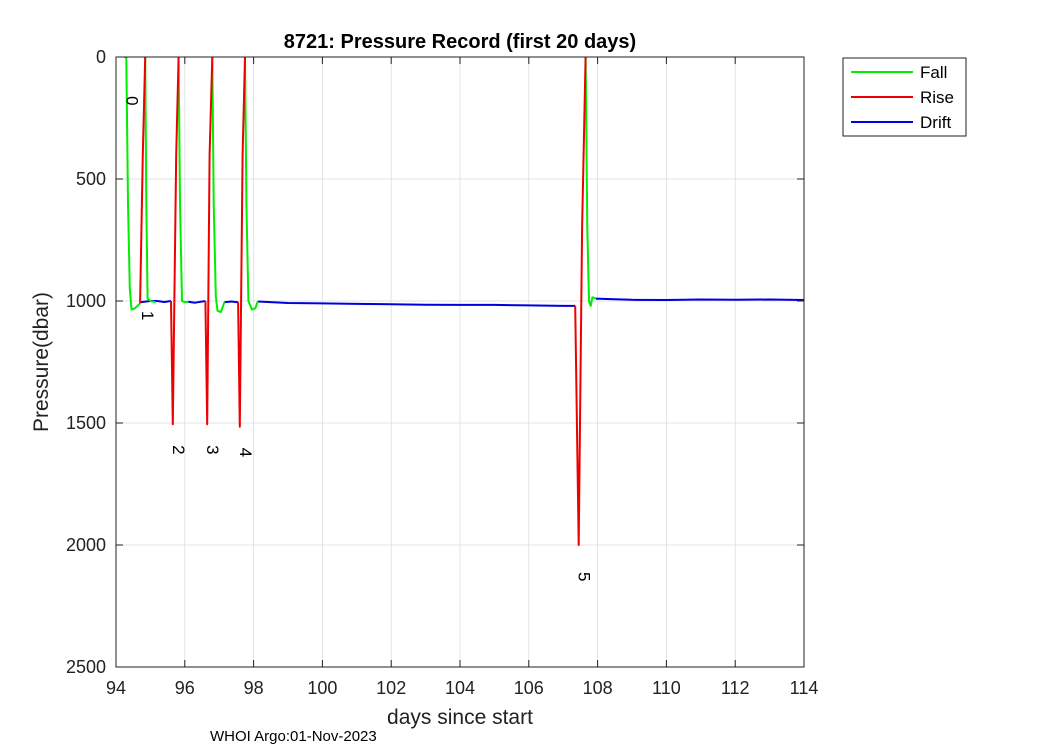  What do you see at coordinates (529, 688) in the screenshot?
I see `x-tick-label: 106` at bounding box center [529, 688].